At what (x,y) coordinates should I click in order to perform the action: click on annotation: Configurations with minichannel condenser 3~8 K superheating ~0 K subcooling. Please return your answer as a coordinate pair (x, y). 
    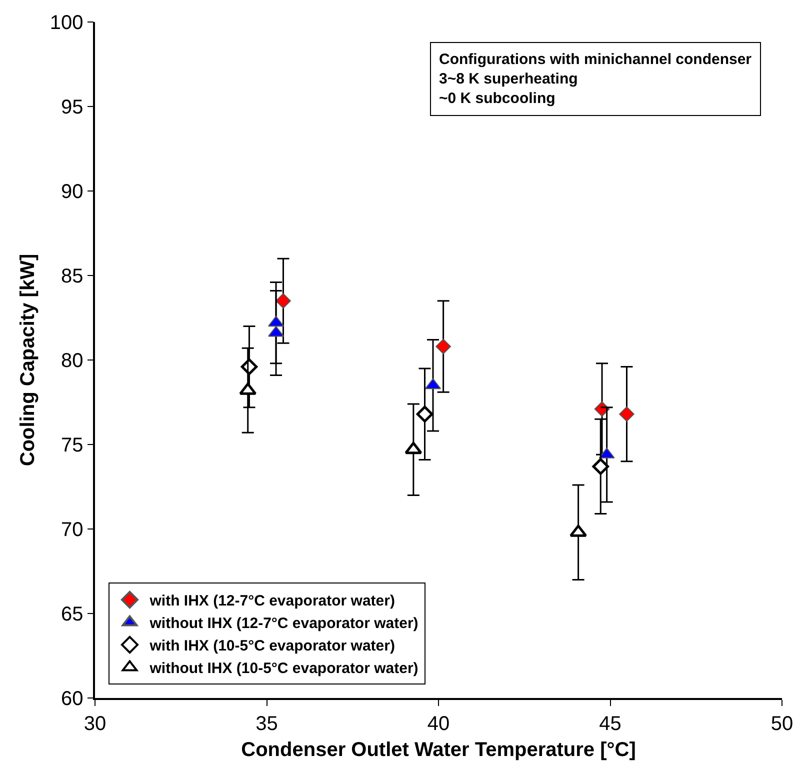
    Looking at the image, I should click on (595, 79).